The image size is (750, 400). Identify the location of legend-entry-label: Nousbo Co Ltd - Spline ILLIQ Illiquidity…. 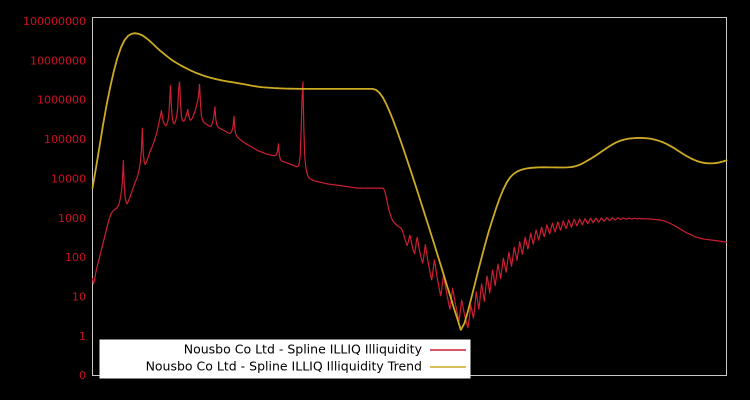
(284, 366).